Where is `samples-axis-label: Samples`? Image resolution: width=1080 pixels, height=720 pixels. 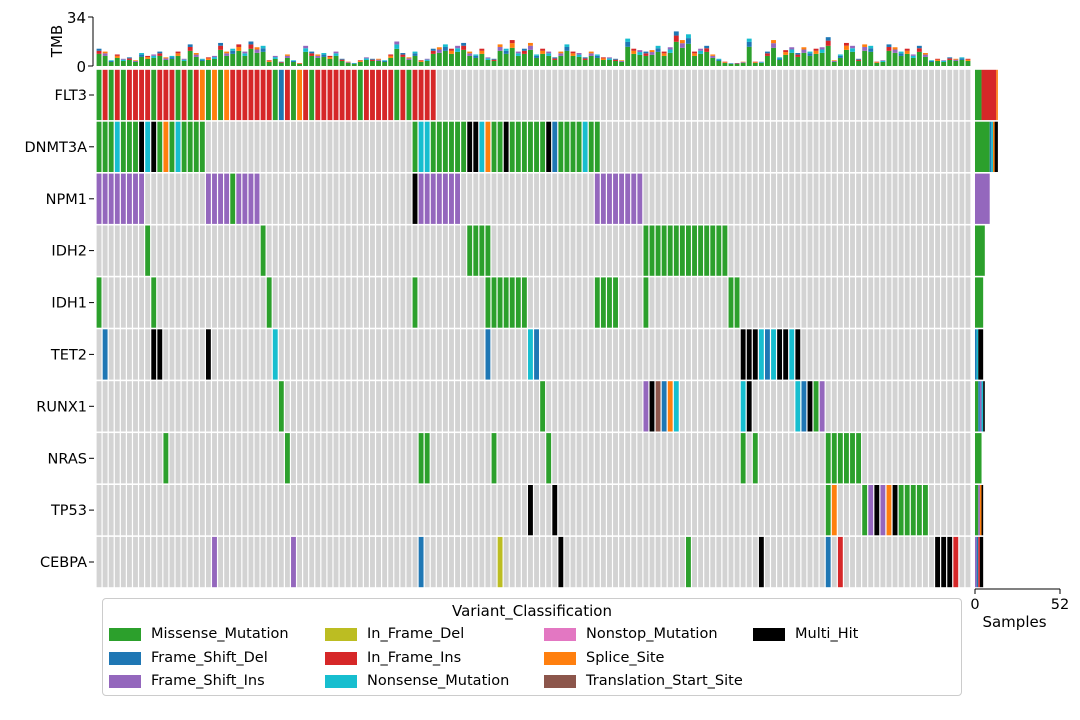 samples-axis-label: Samples is located at coordinates (1014, 622).